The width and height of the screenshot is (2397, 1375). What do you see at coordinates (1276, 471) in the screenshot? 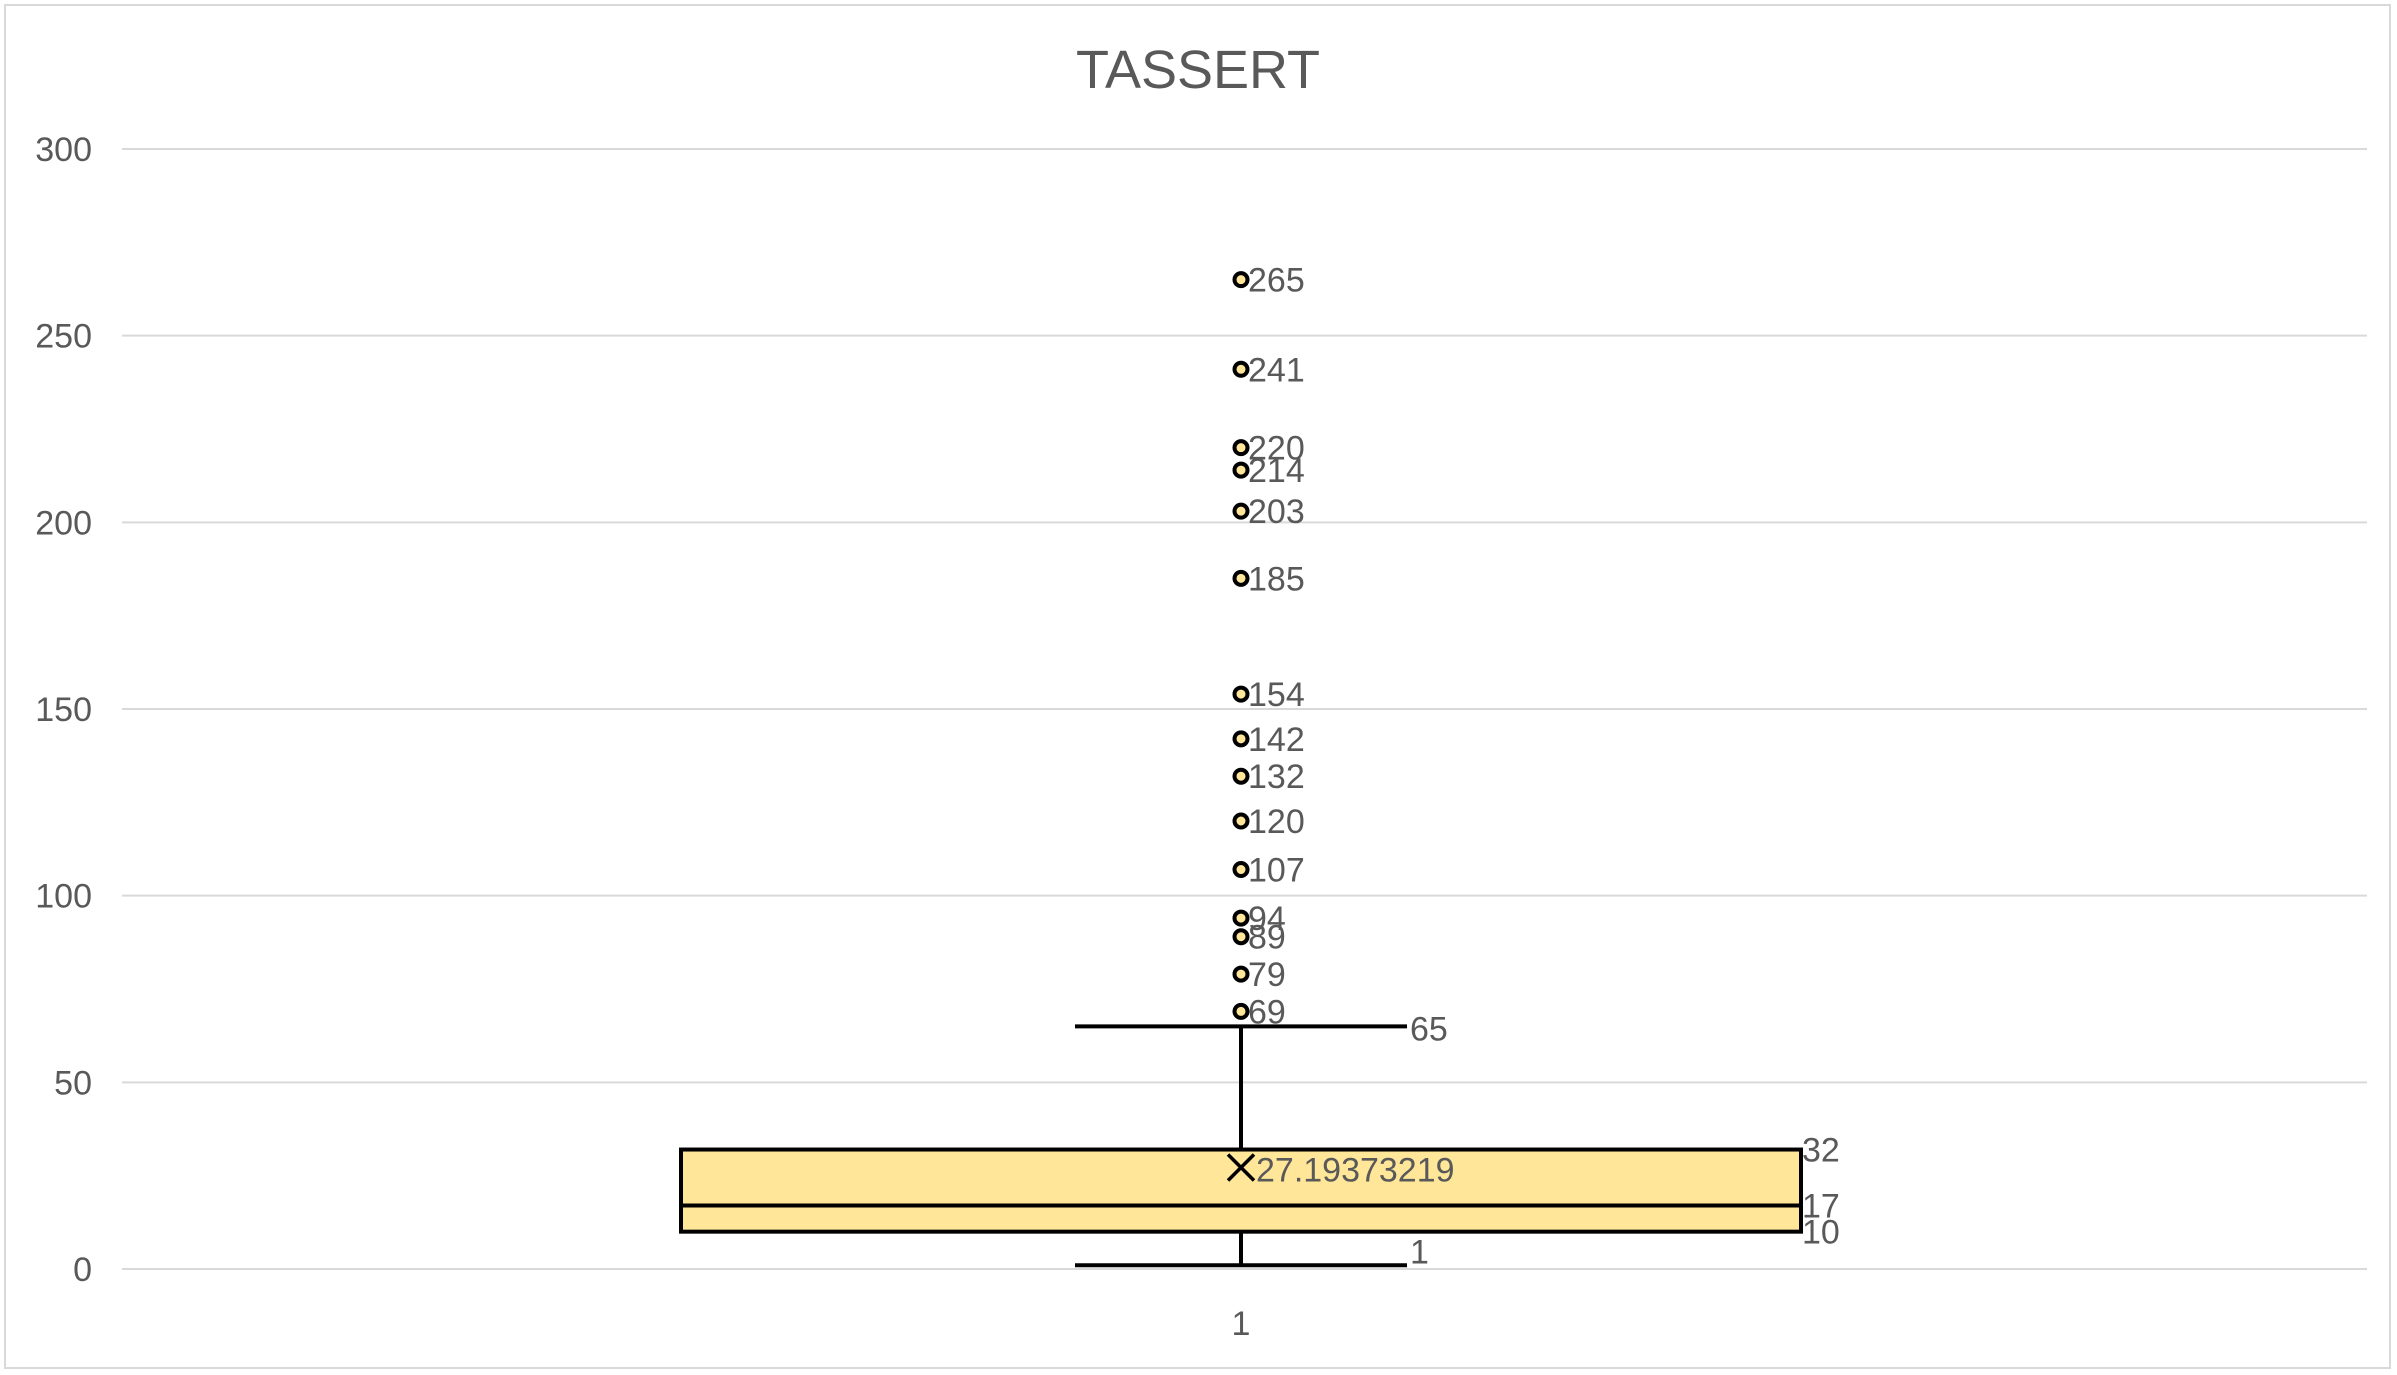
I see `outlier-label: 214` at bounding box center [1276, 471].